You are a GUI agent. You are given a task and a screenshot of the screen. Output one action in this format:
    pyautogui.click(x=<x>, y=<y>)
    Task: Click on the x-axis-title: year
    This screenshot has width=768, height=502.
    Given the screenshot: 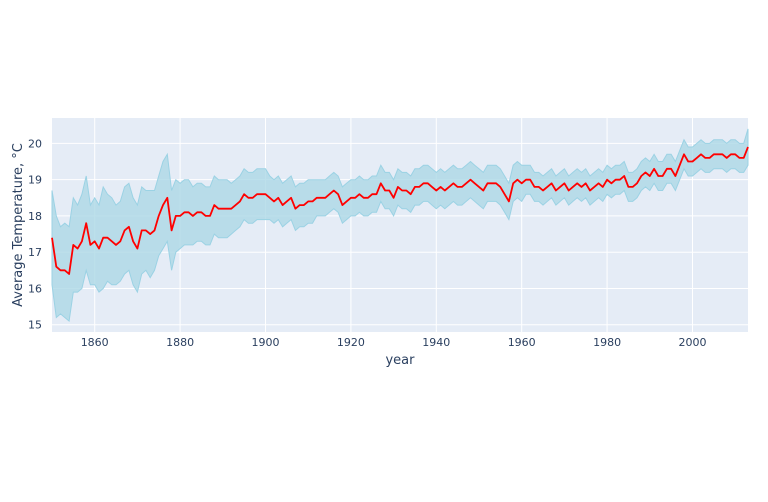 What is the action you would take?
    pyautogui.click(x=400, y=360)
    